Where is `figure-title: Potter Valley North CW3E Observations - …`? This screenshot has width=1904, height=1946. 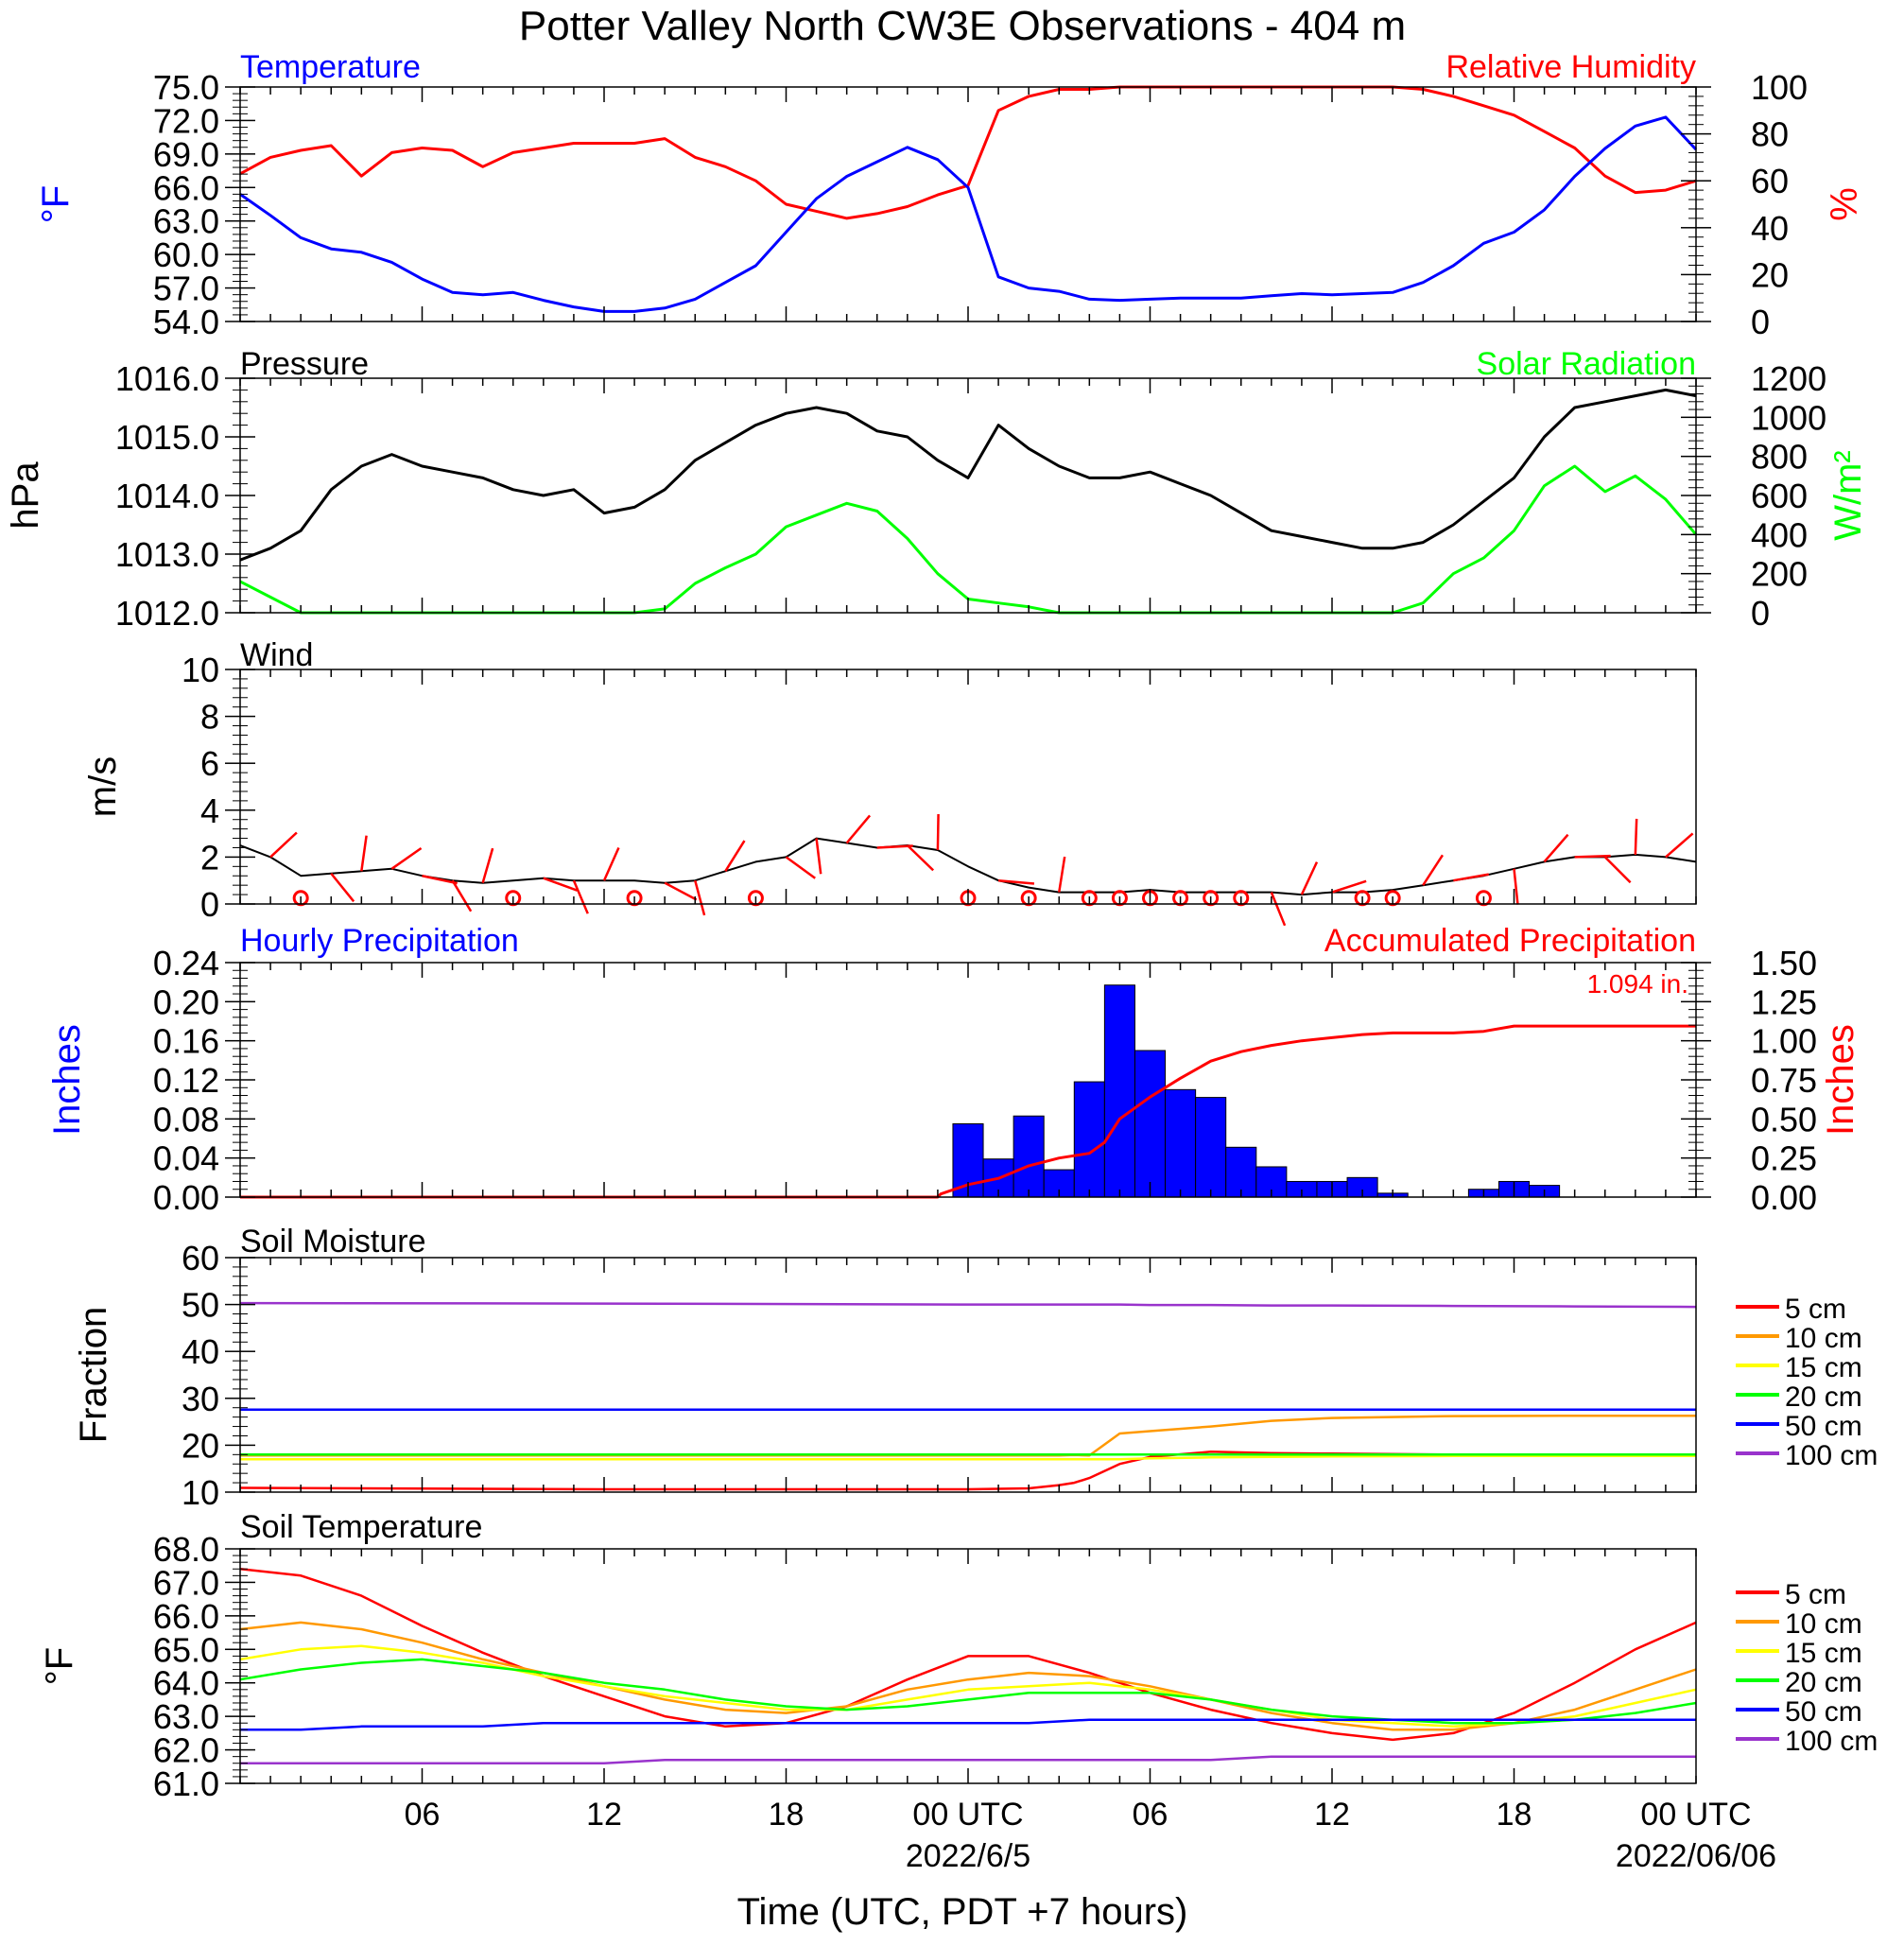 figure-title: Potter Valley North CW3E Observations - … is located at coordinates (962, 26).